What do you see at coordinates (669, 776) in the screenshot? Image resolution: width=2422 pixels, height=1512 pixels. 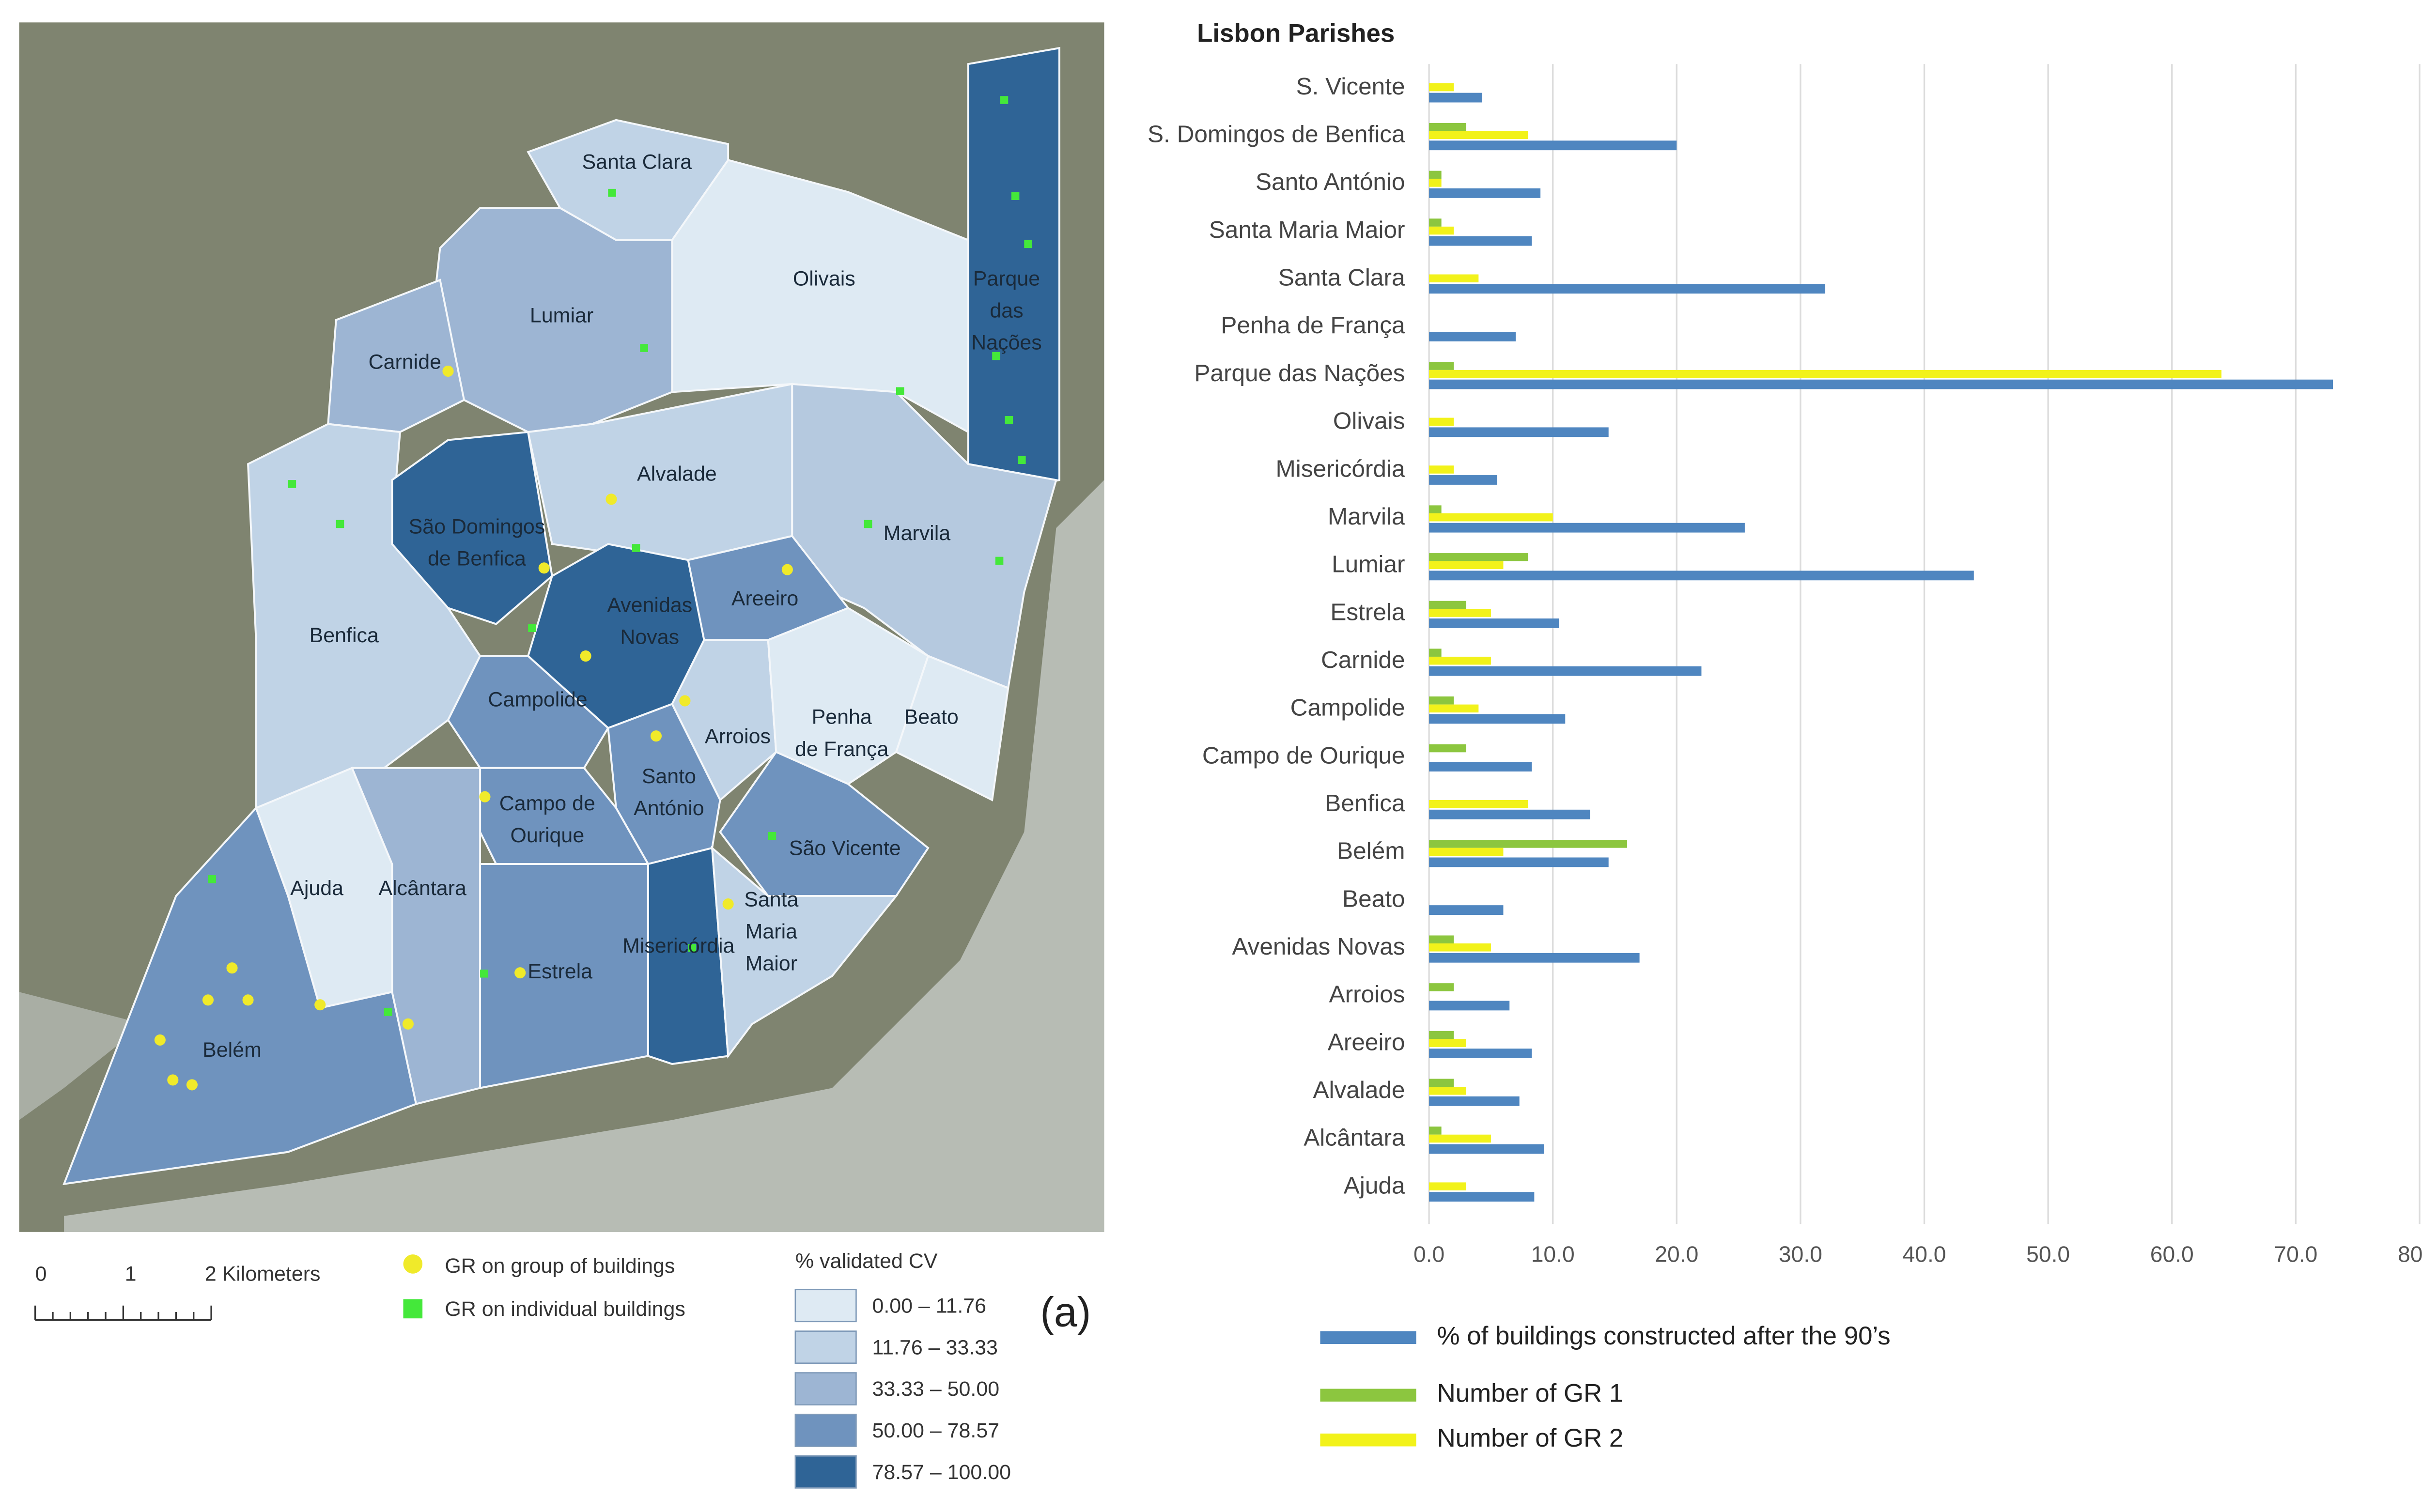 I see `parish-label: Santo` at bounding box center [669, 776].